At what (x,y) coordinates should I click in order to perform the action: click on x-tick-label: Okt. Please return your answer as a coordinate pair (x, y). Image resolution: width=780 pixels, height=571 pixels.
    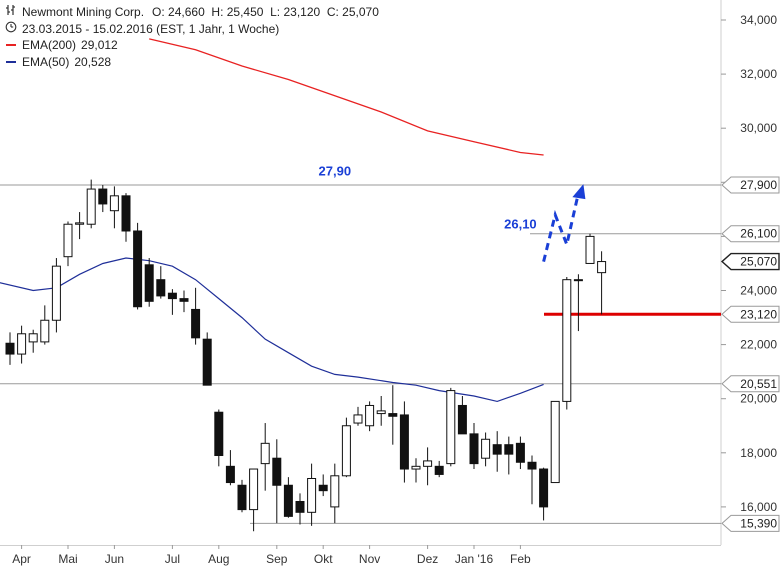
    Looking at the image, I should click on (323, 559).